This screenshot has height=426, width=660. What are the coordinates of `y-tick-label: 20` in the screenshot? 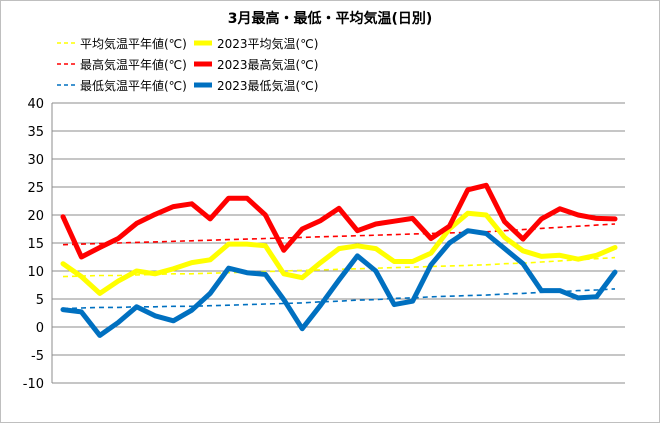 It's located at (35, 216).